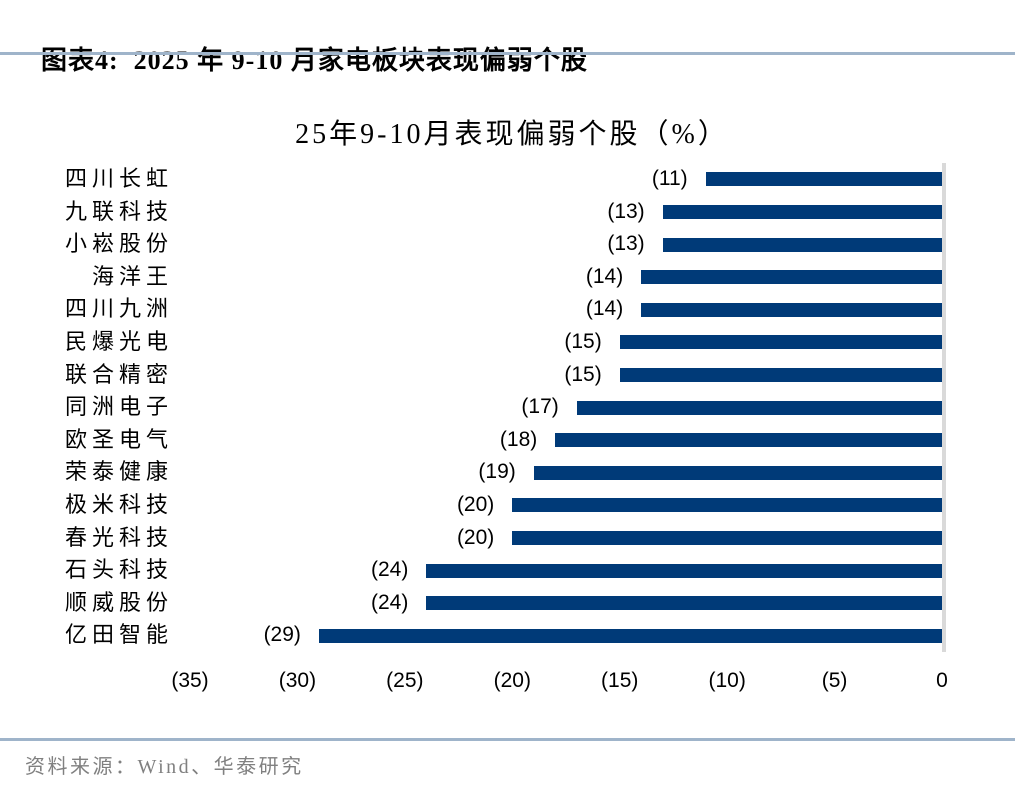 The width and height of the screenshot is (1036, 792). I want to click on category-label: 四川九洲, so click(118, 309).